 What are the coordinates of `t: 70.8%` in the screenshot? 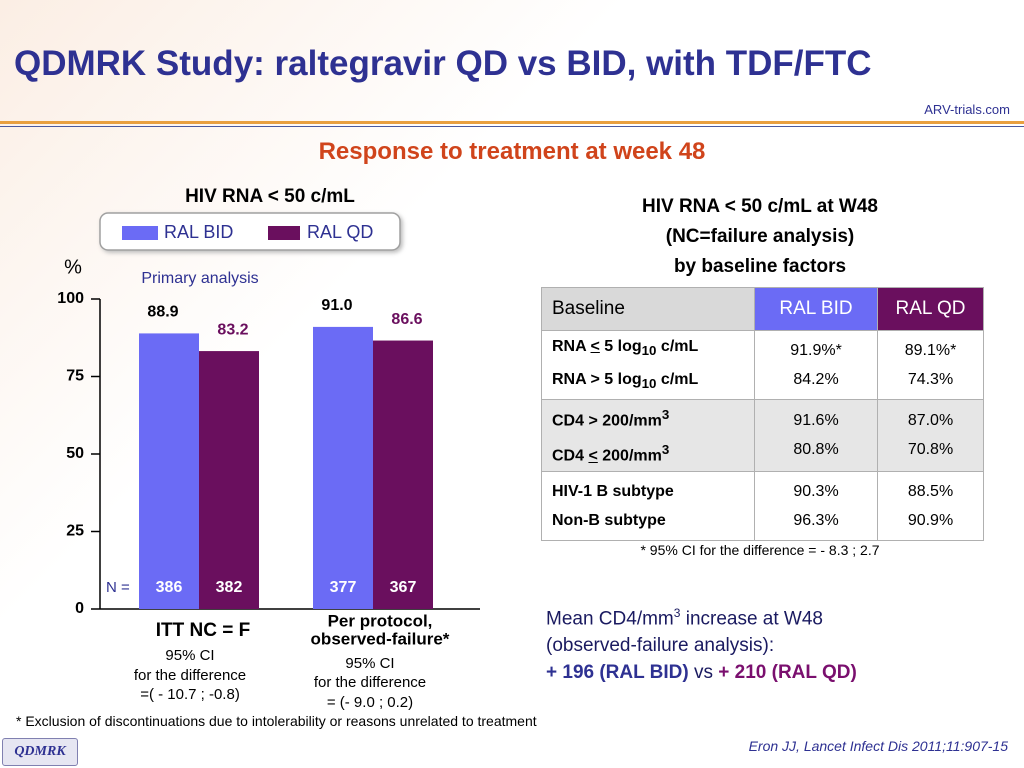 It's located at (930, 450).